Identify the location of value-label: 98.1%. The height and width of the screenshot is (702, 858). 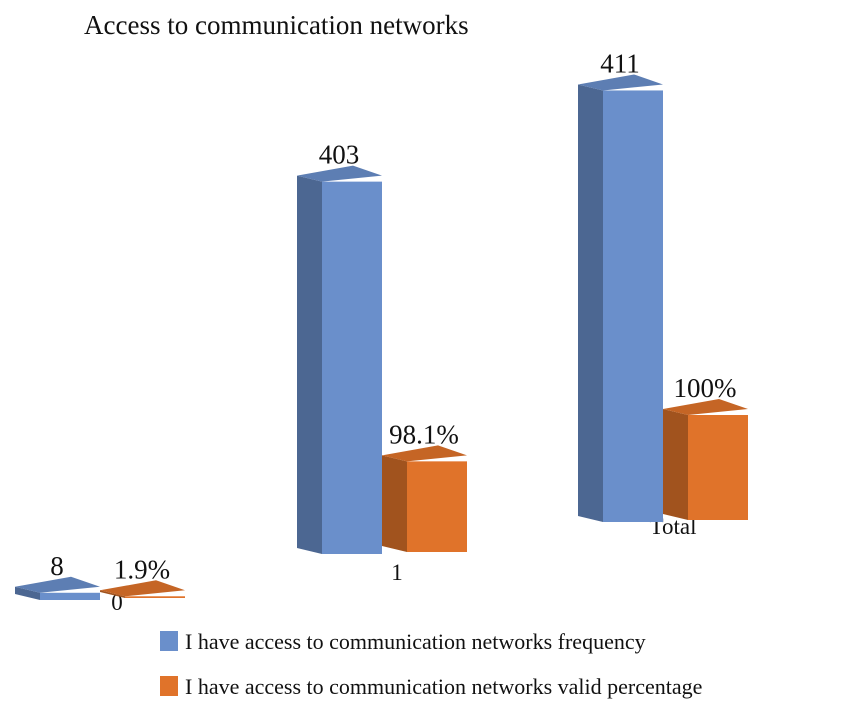
(424, 434).